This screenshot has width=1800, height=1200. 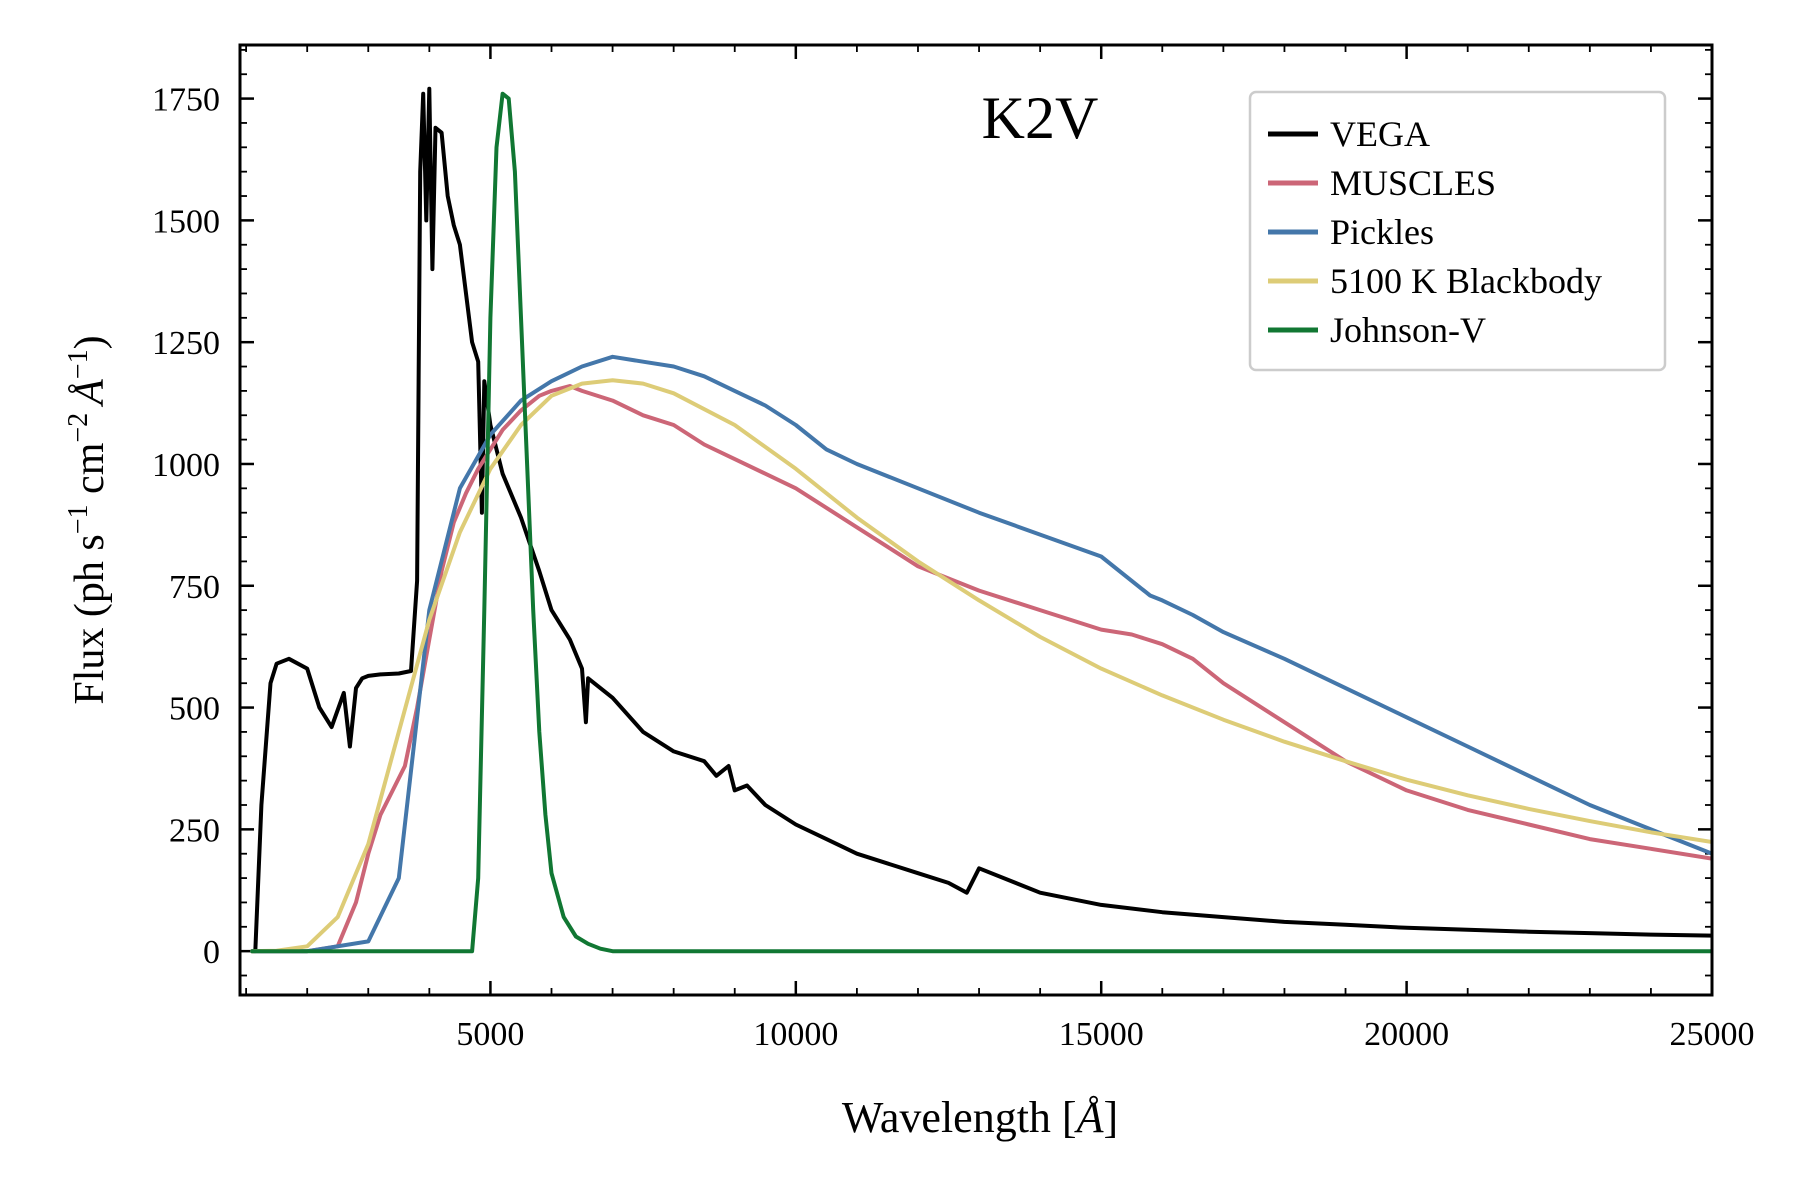 What do you see at coordinates (194, 830) in the screenshot?
I see `y-tick-label: 250` at bounding box center [194, 830].